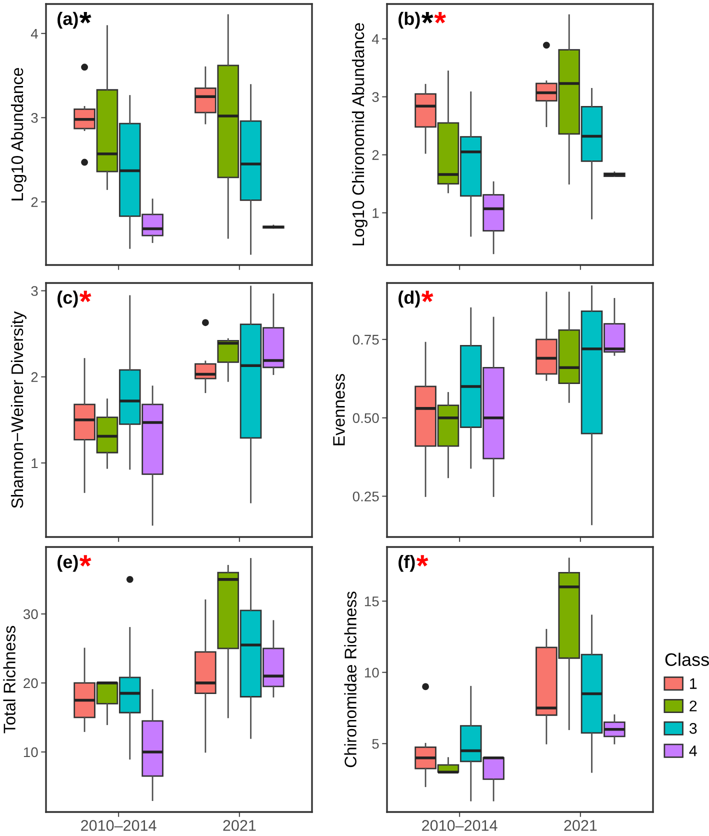 Image resolution: width=709 pixels, height=836 pixels. Describe the element at coordinates (693, 728) in the screenshot. I see `legend-label: 3` at that location.